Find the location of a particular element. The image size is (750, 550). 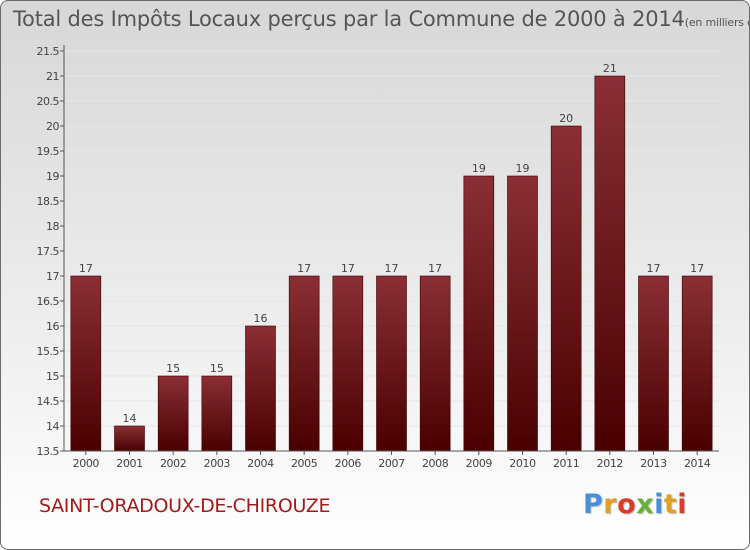

y-tick-label: 20.5 is located at coordinates (48, 101).